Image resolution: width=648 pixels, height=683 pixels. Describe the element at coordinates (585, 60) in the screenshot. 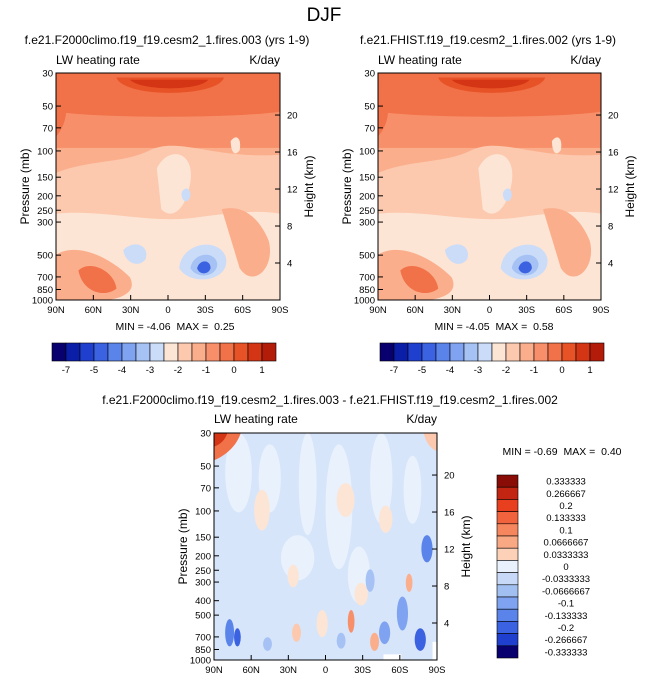

I see `panel-2-right-label: K/day` at that location.